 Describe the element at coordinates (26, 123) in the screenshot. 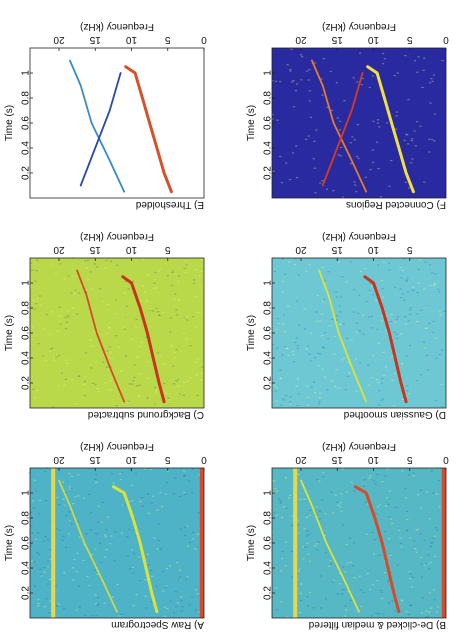

I see `x-tick-label: 0.6` at that location.